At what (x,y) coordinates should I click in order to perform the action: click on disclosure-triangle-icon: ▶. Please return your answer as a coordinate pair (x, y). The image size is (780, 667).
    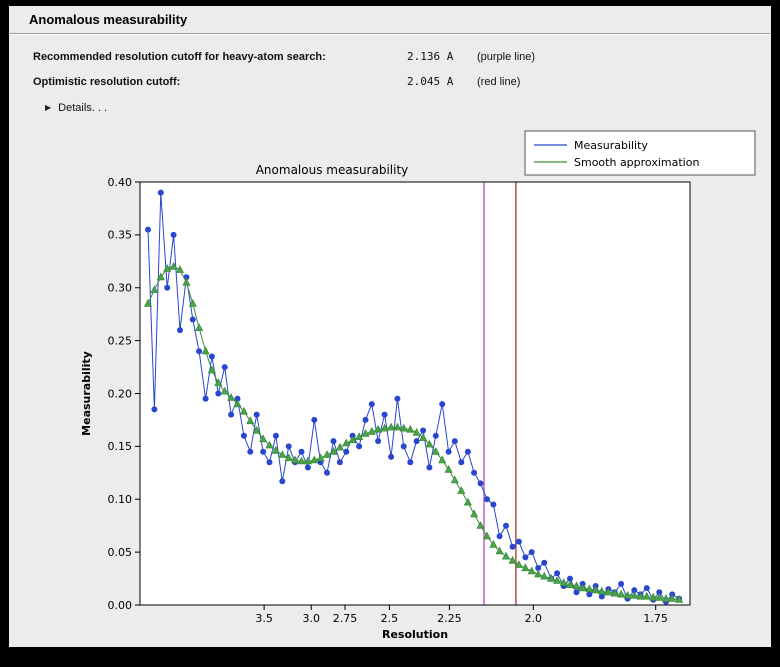
    Looking at the image, I should click on (48, 107).